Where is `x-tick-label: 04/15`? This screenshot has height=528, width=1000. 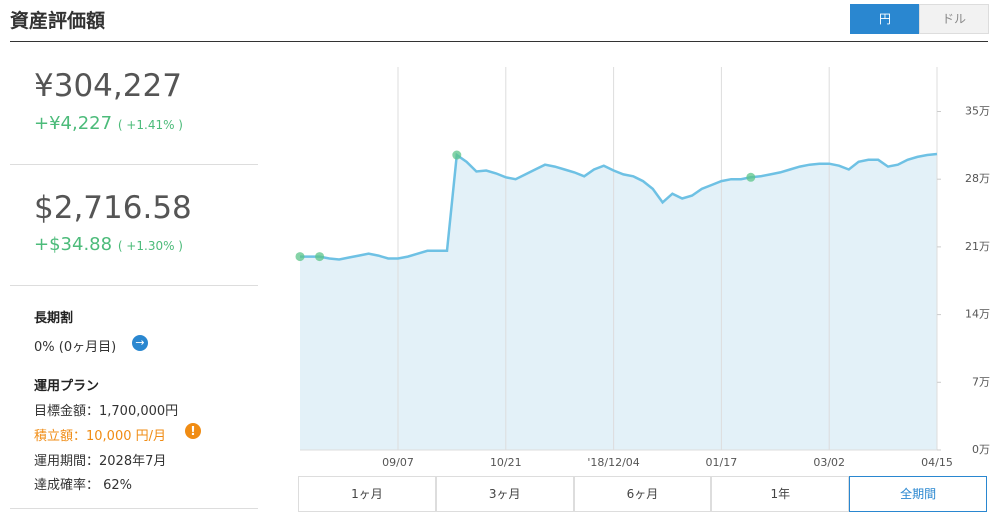 x-tick-label: 04/15 is located at coordinates (937, 462).